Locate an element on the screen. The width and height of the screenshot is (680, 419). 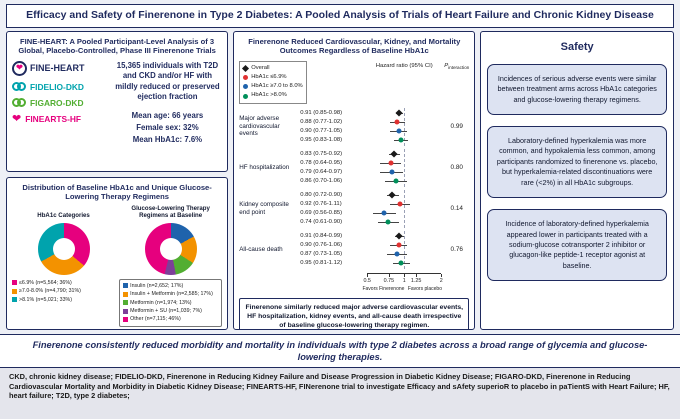
legend-item: ≤6.9% (n=5,564; 36%) is located at coordinates (63, 283).